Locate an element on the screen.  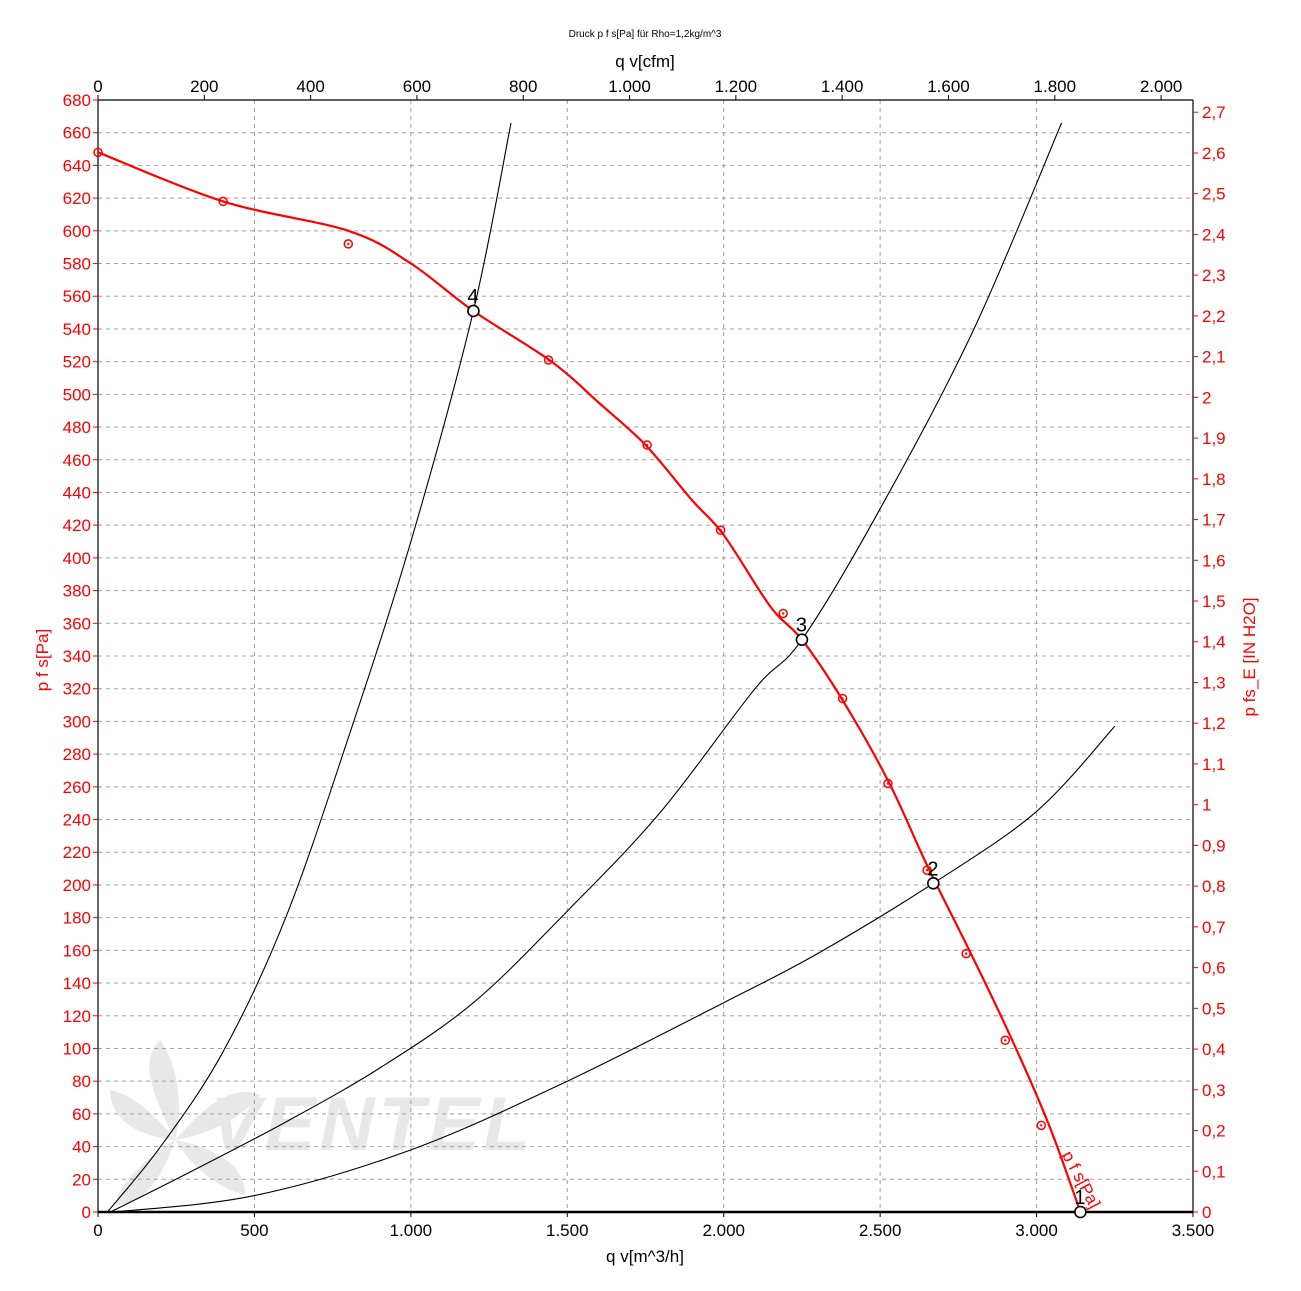
y-tick-label: 600 is located at coordinates (77, 231).